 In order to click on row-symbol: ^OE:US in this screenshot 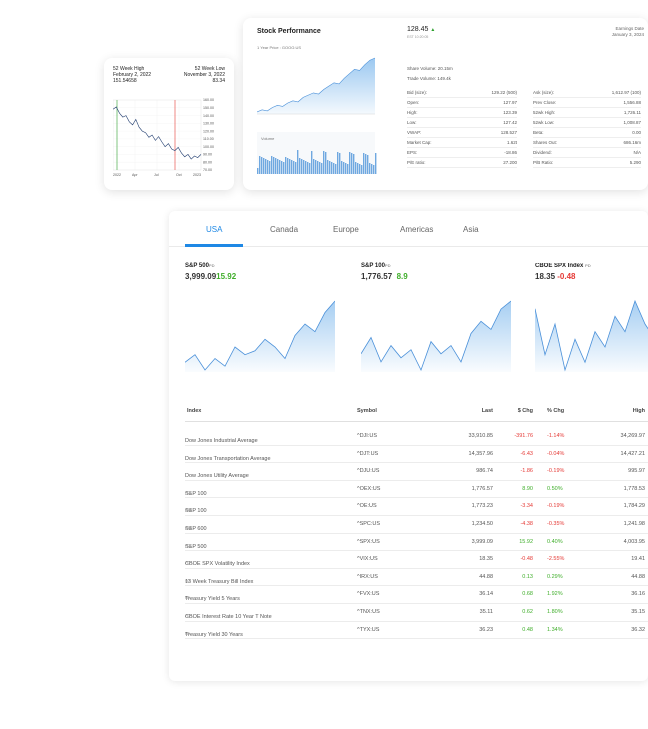, I will do `click(367, 506)`.